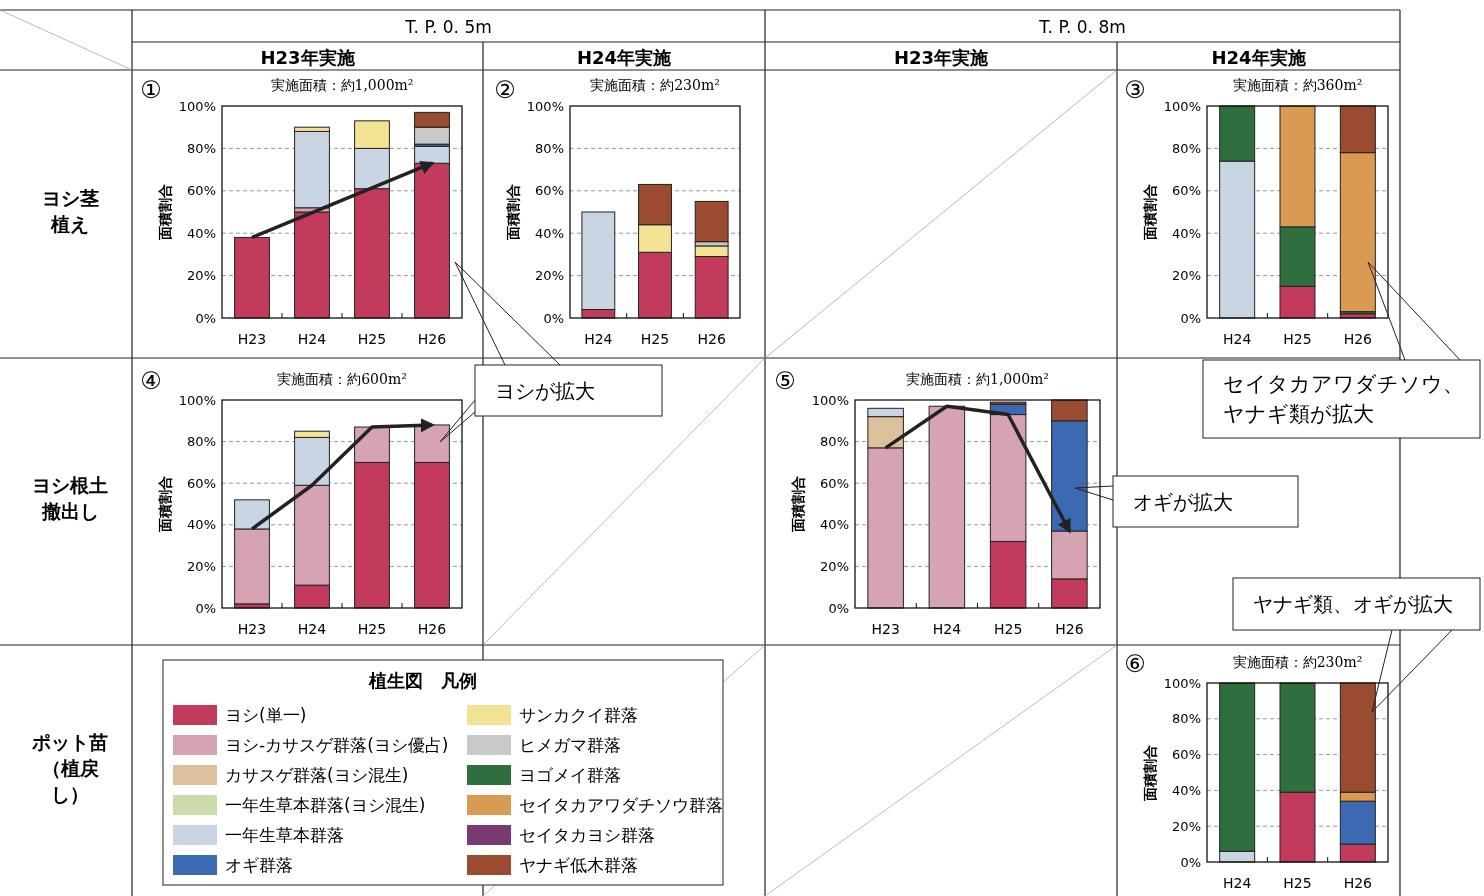 Image resolution: width=1484 pixels, height=896 pixels. What do you see at coordinates (259, 864) in the screenshot?
I see `legend-label: オギ群落` at bounding box center [259, 864].